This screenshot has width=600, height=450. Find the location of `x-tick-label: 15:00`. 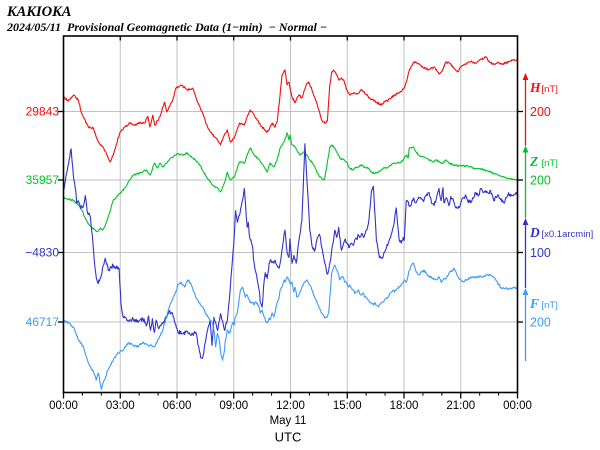

x-tick-label: 15:00 is located at coordinates (347, 406).